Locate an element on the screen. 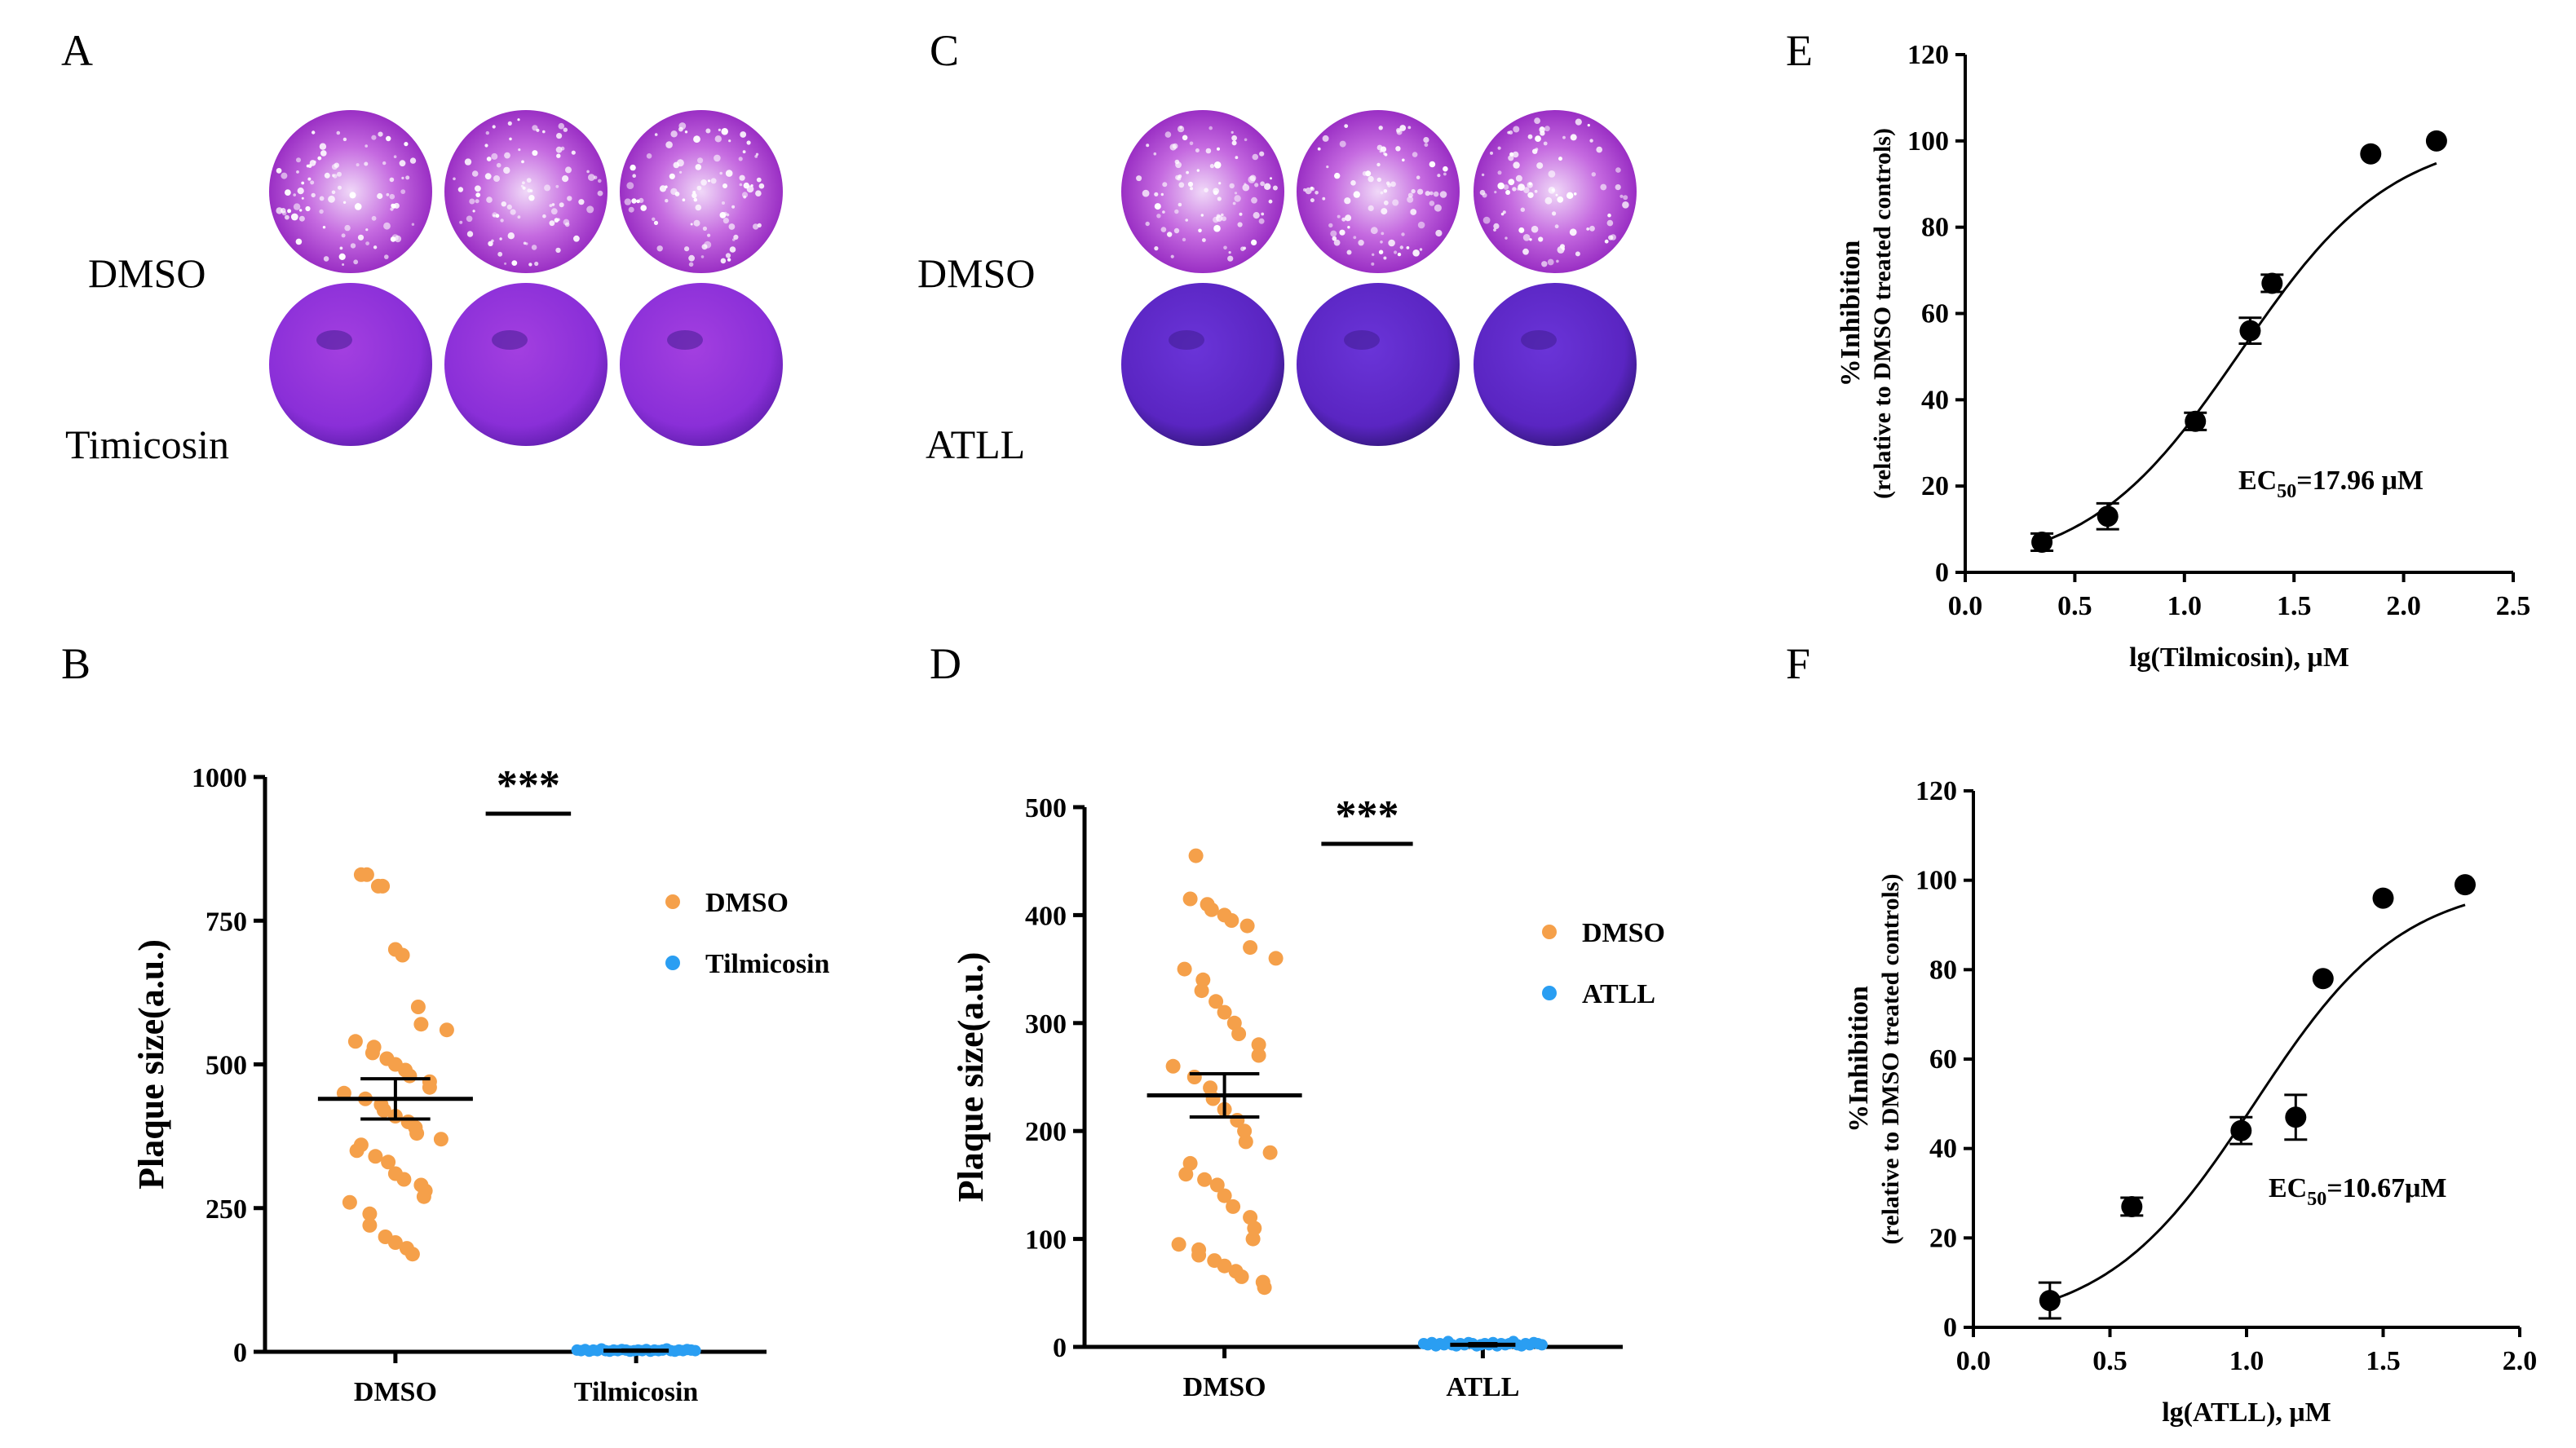 This screenshot has width=2576, height=1448. panel-c-row-dmso: DMSO is located at coordinates (976, 273).